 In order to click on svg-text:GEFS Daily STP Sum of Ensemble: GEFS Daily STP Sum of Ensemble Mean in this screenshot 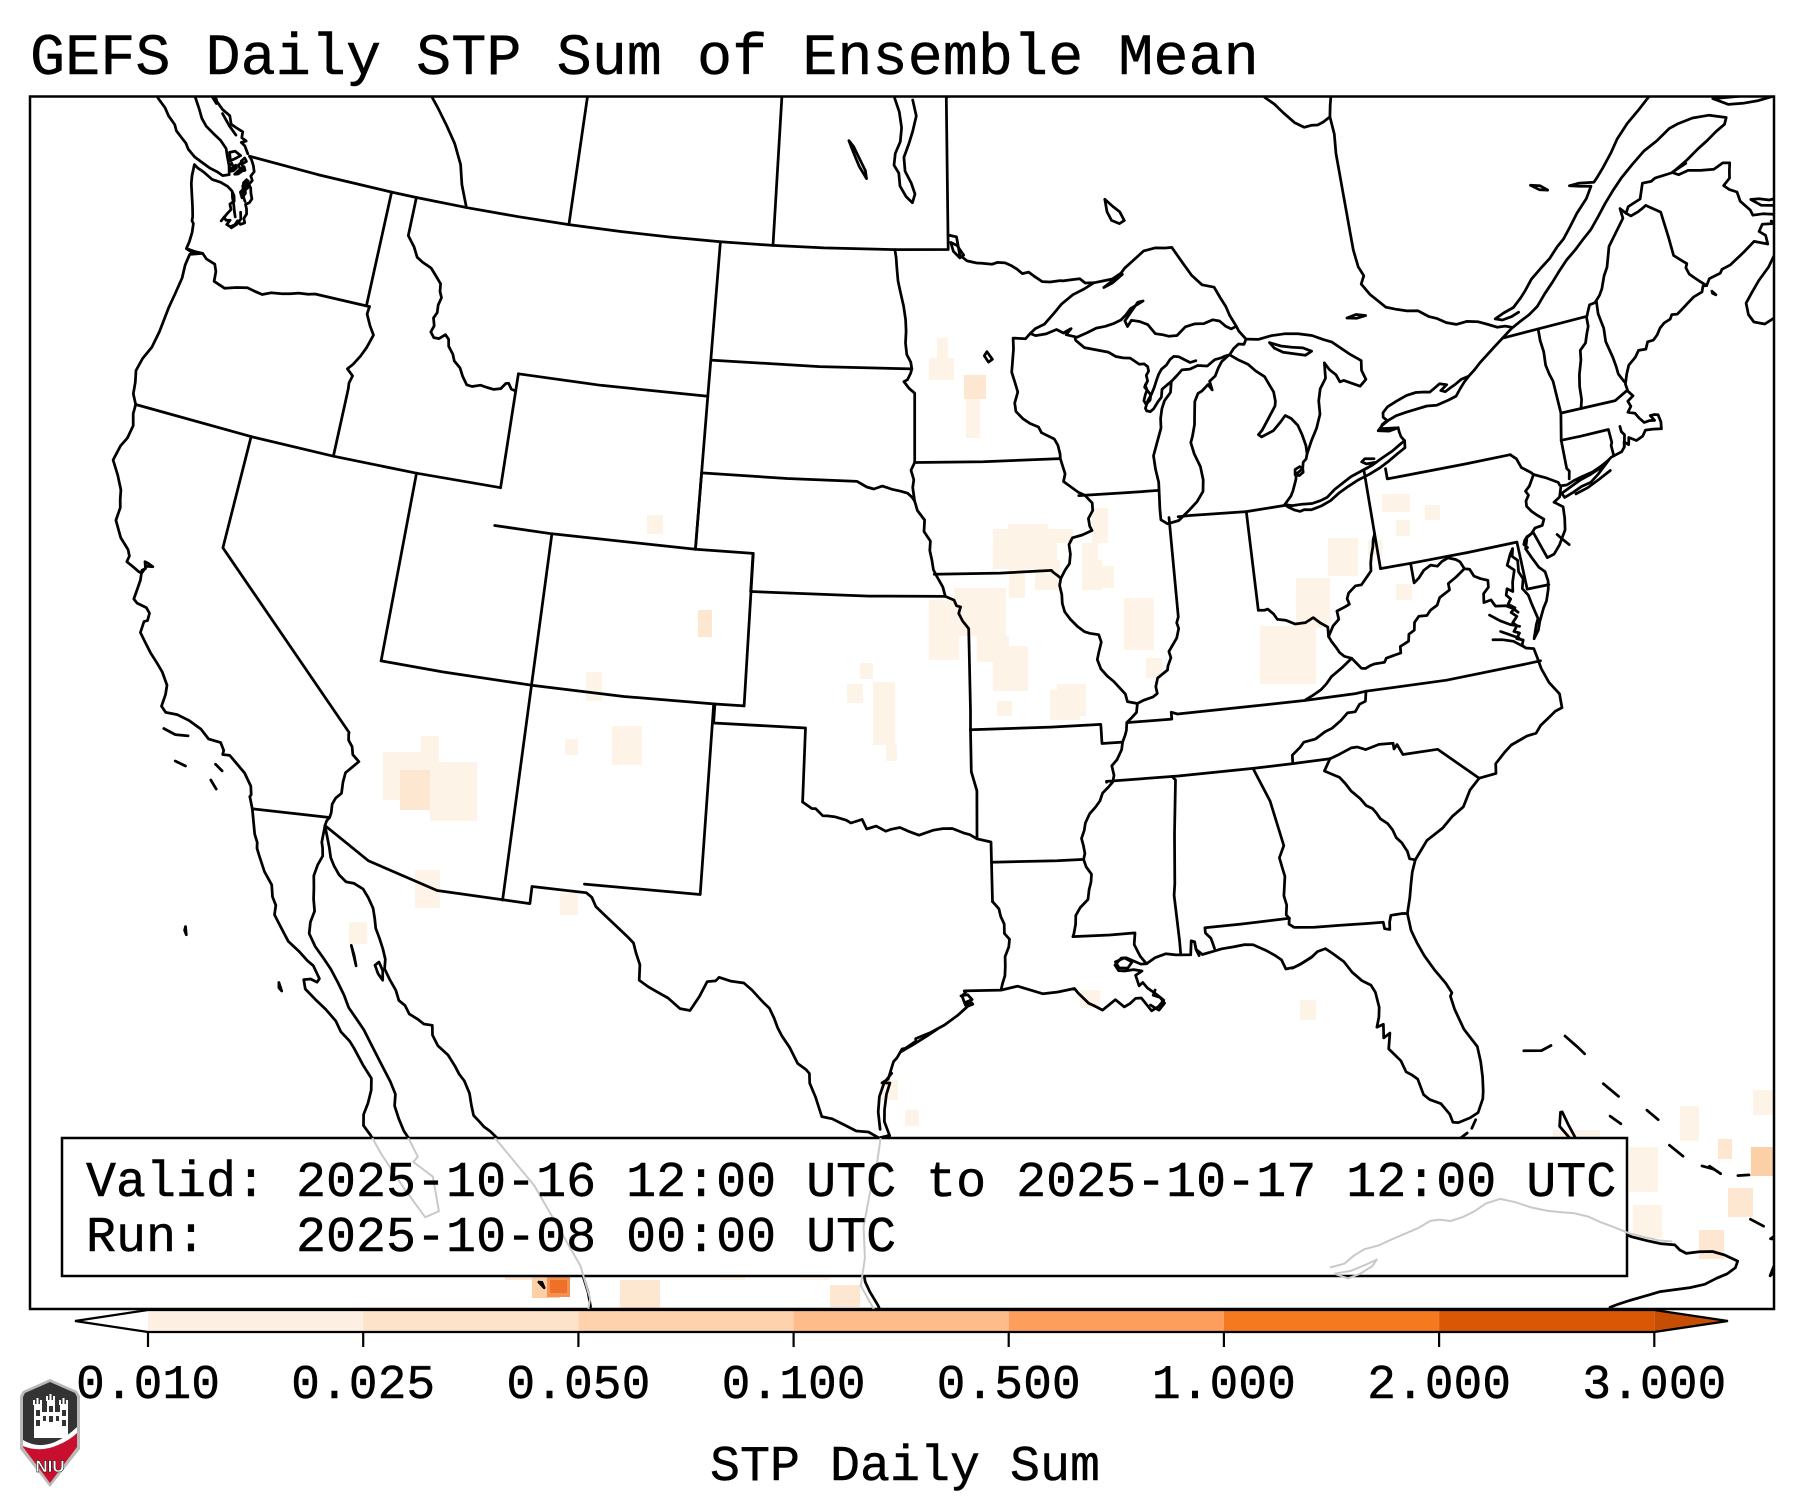, I will do `click(644, 58)`.